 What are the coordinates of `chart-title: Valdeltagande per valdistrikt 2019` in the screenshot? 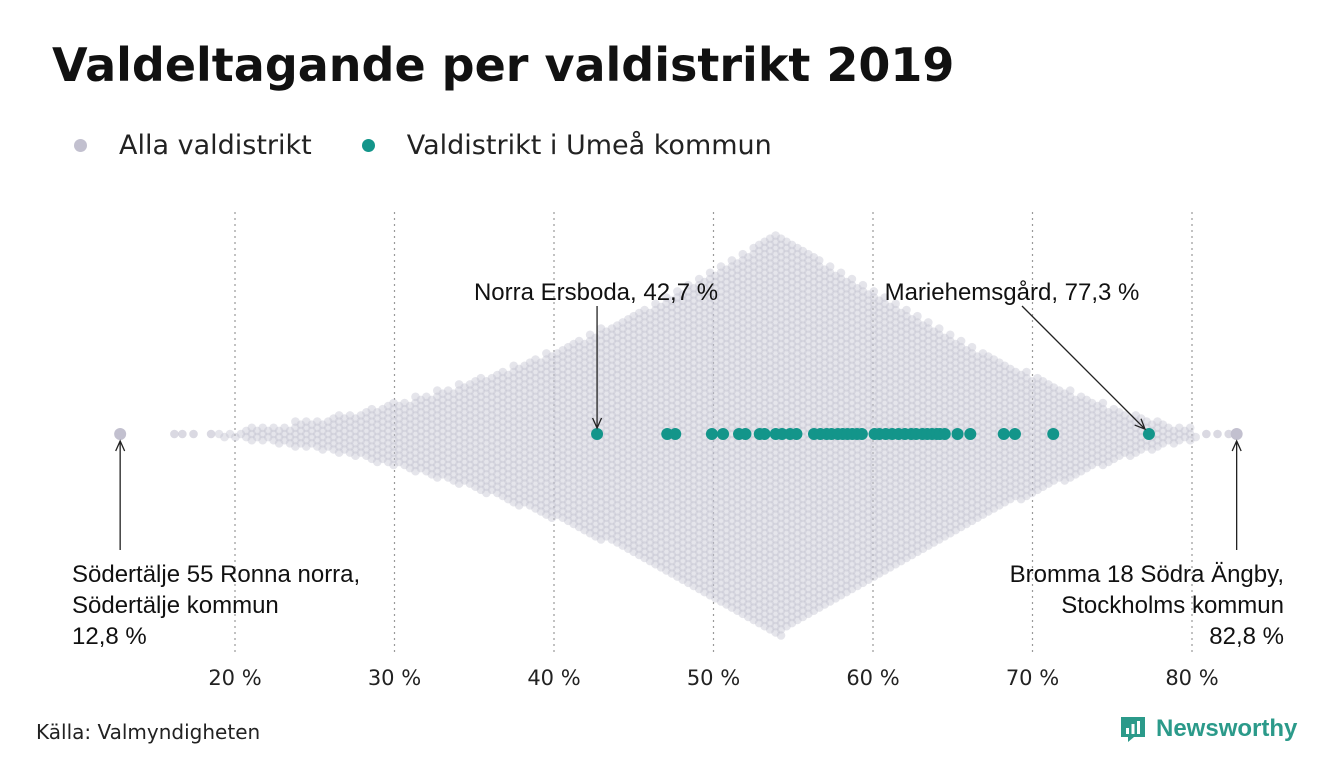 It's located at (503, 65).